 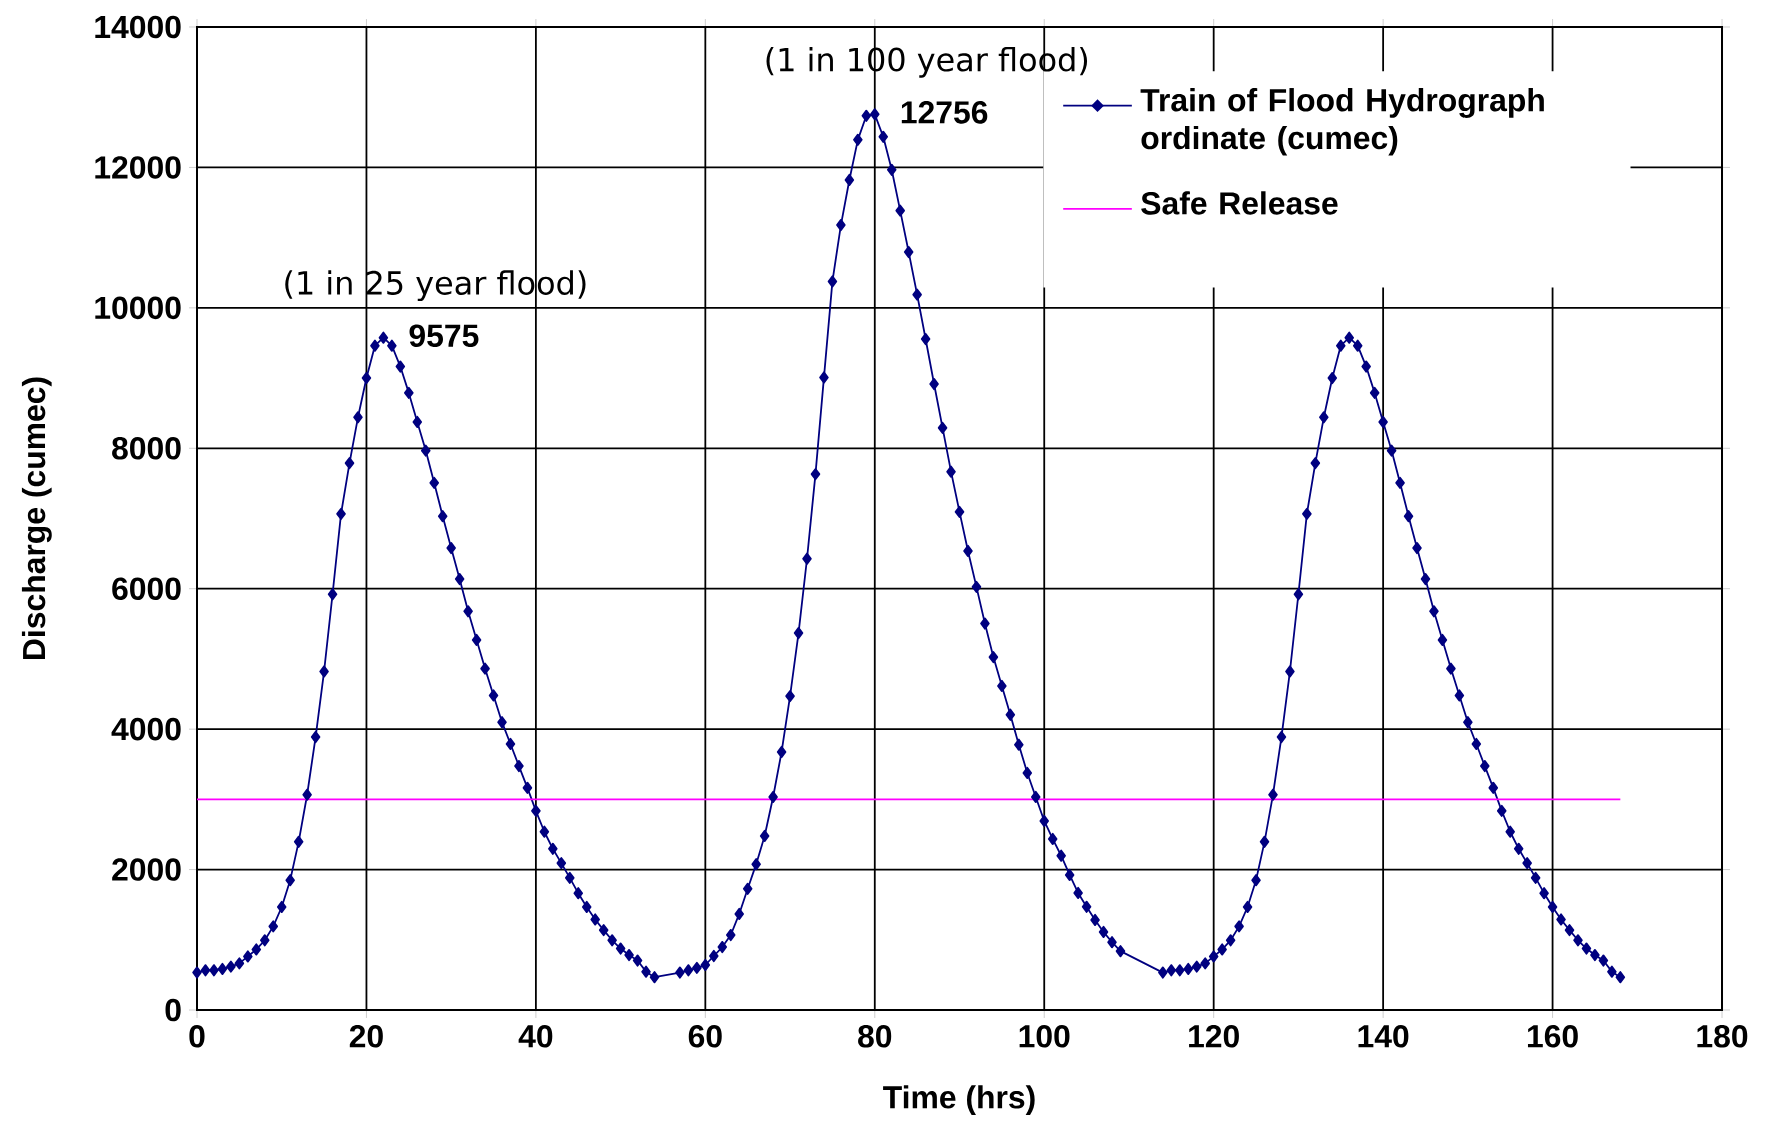 I want to click on x-tick-label: 120, so click(x=1214, y=1036).